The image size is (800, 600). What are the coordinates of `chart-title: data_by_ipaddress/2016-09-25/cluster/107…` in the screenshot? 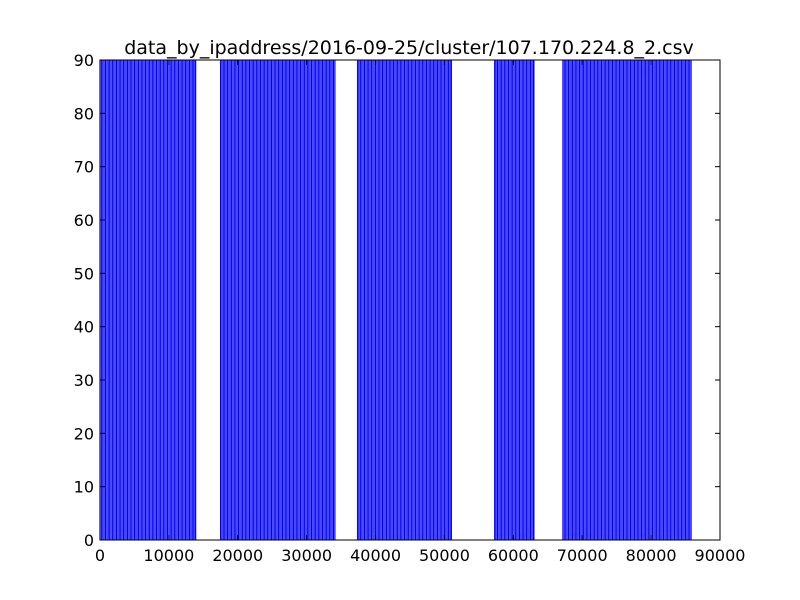 It's located at (409, 48).